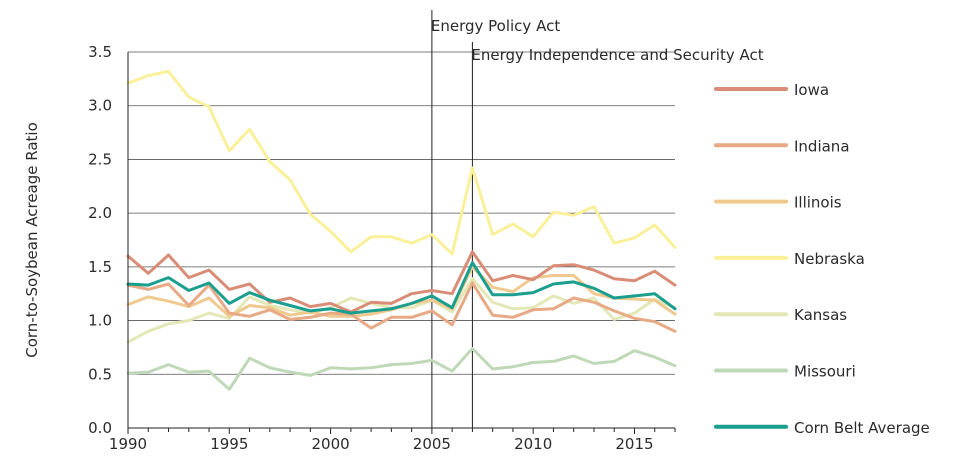 Image resolution: width=967 pixels, height=468 pixels. Describe the element at coordinates (100, 159) in the screenshot. I see `y-tick-label: 2.5` at that location.